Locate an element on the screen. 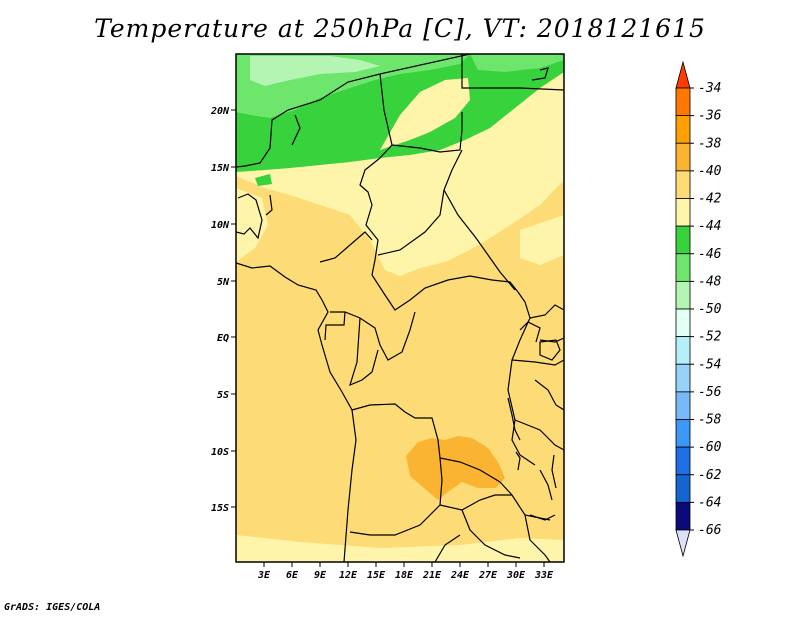  colorbar-label: -64 is located at coordinates (709, 502).